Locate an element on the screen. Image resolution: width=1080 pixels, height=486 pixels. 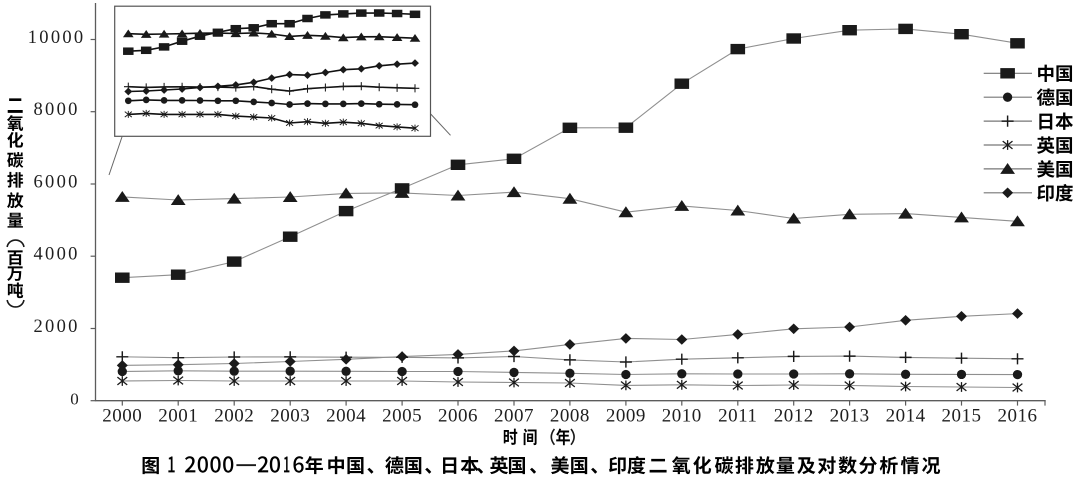
svg-text: 0 is located at coordinates (74, 399).